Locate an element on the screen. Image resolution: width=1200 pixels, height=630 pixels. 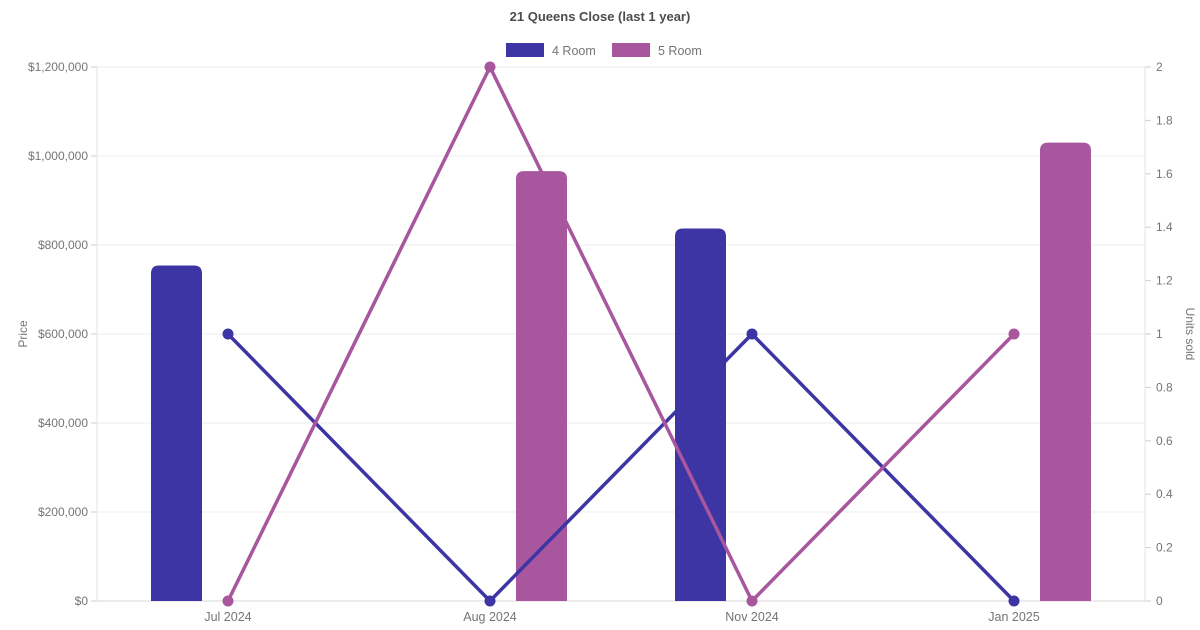
point-4-room-nov-2024 is located at coordinates (752, 334).